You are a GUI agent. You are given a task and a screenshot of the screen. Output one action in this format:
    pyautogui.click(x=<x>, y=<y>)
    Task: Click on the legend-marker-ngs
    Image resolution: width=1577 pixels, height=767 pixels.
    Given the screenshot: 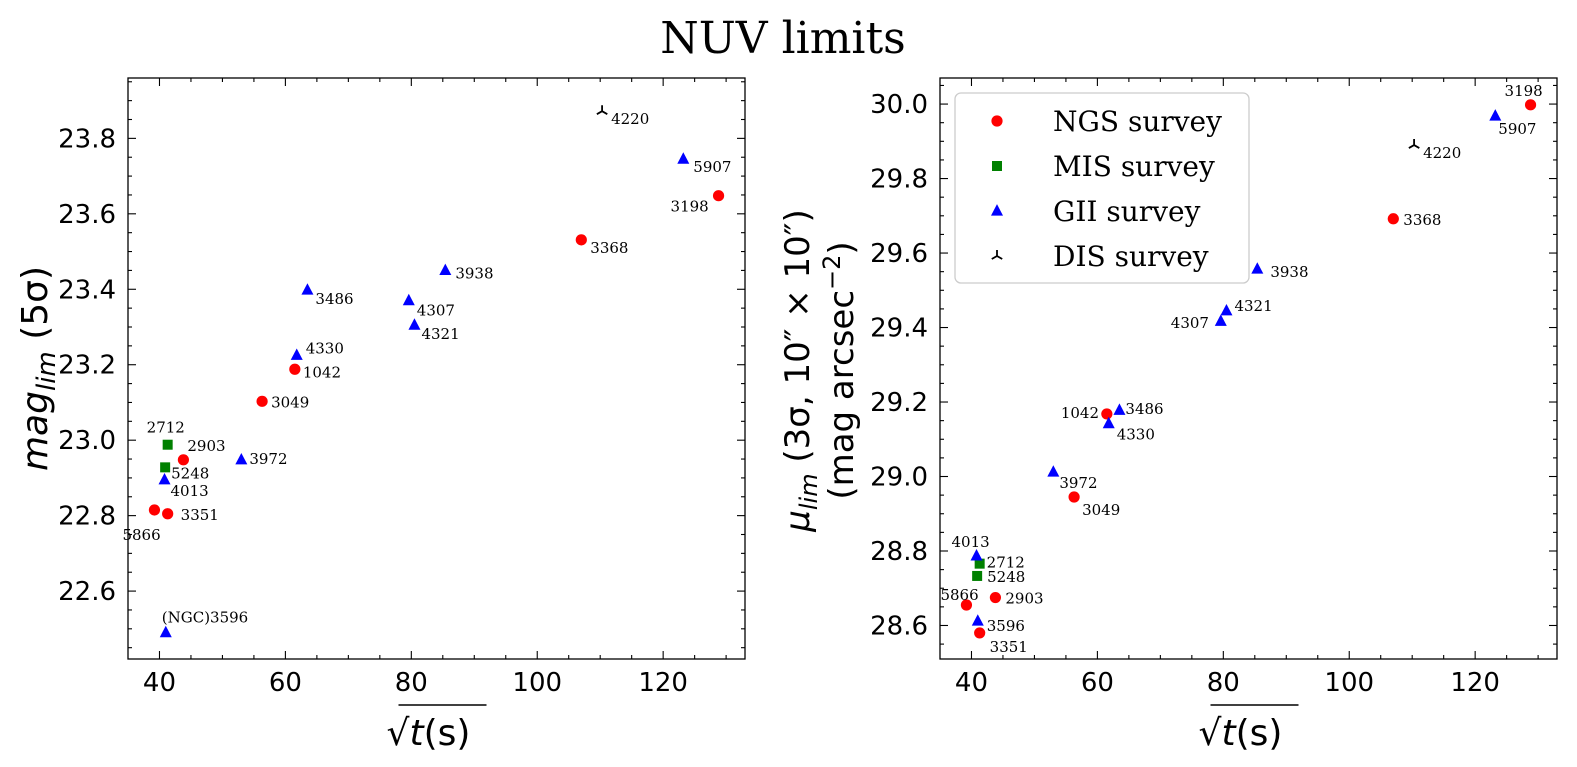 What is the action you would take?
    pyautogui.click(x=997, y=121)
    